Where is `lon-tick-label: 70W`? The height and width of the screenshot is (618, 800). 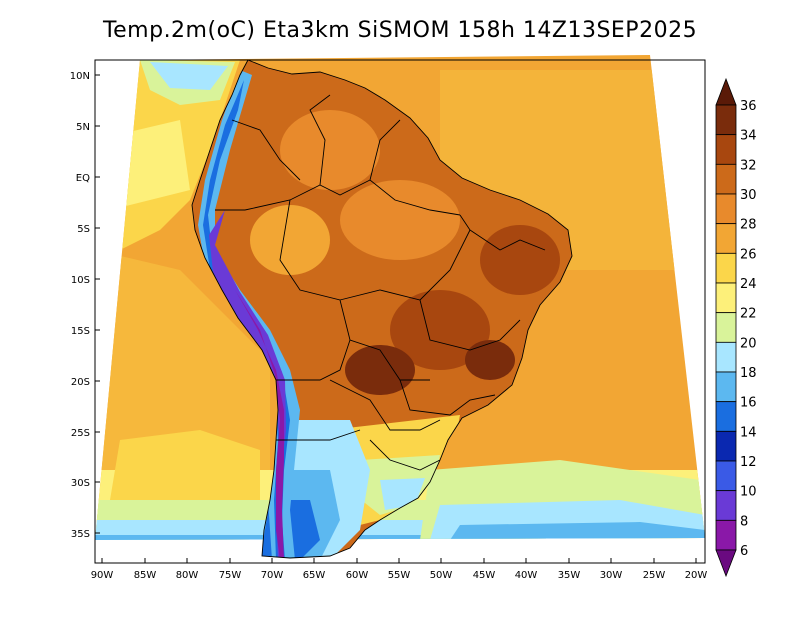
lon-tick-label: 70W is located at coordinates (272, 575).